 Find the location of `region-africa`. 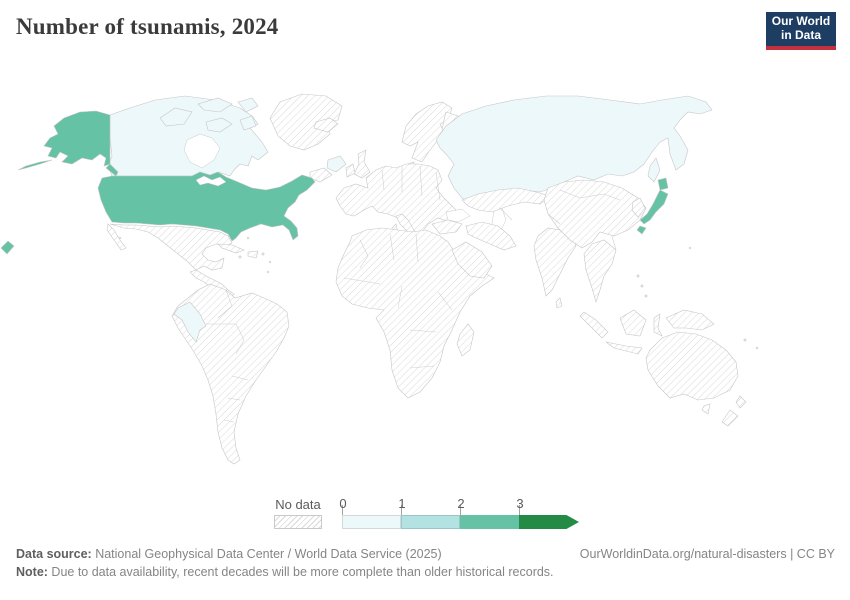

region-africa is located at coordinates (415, 313).